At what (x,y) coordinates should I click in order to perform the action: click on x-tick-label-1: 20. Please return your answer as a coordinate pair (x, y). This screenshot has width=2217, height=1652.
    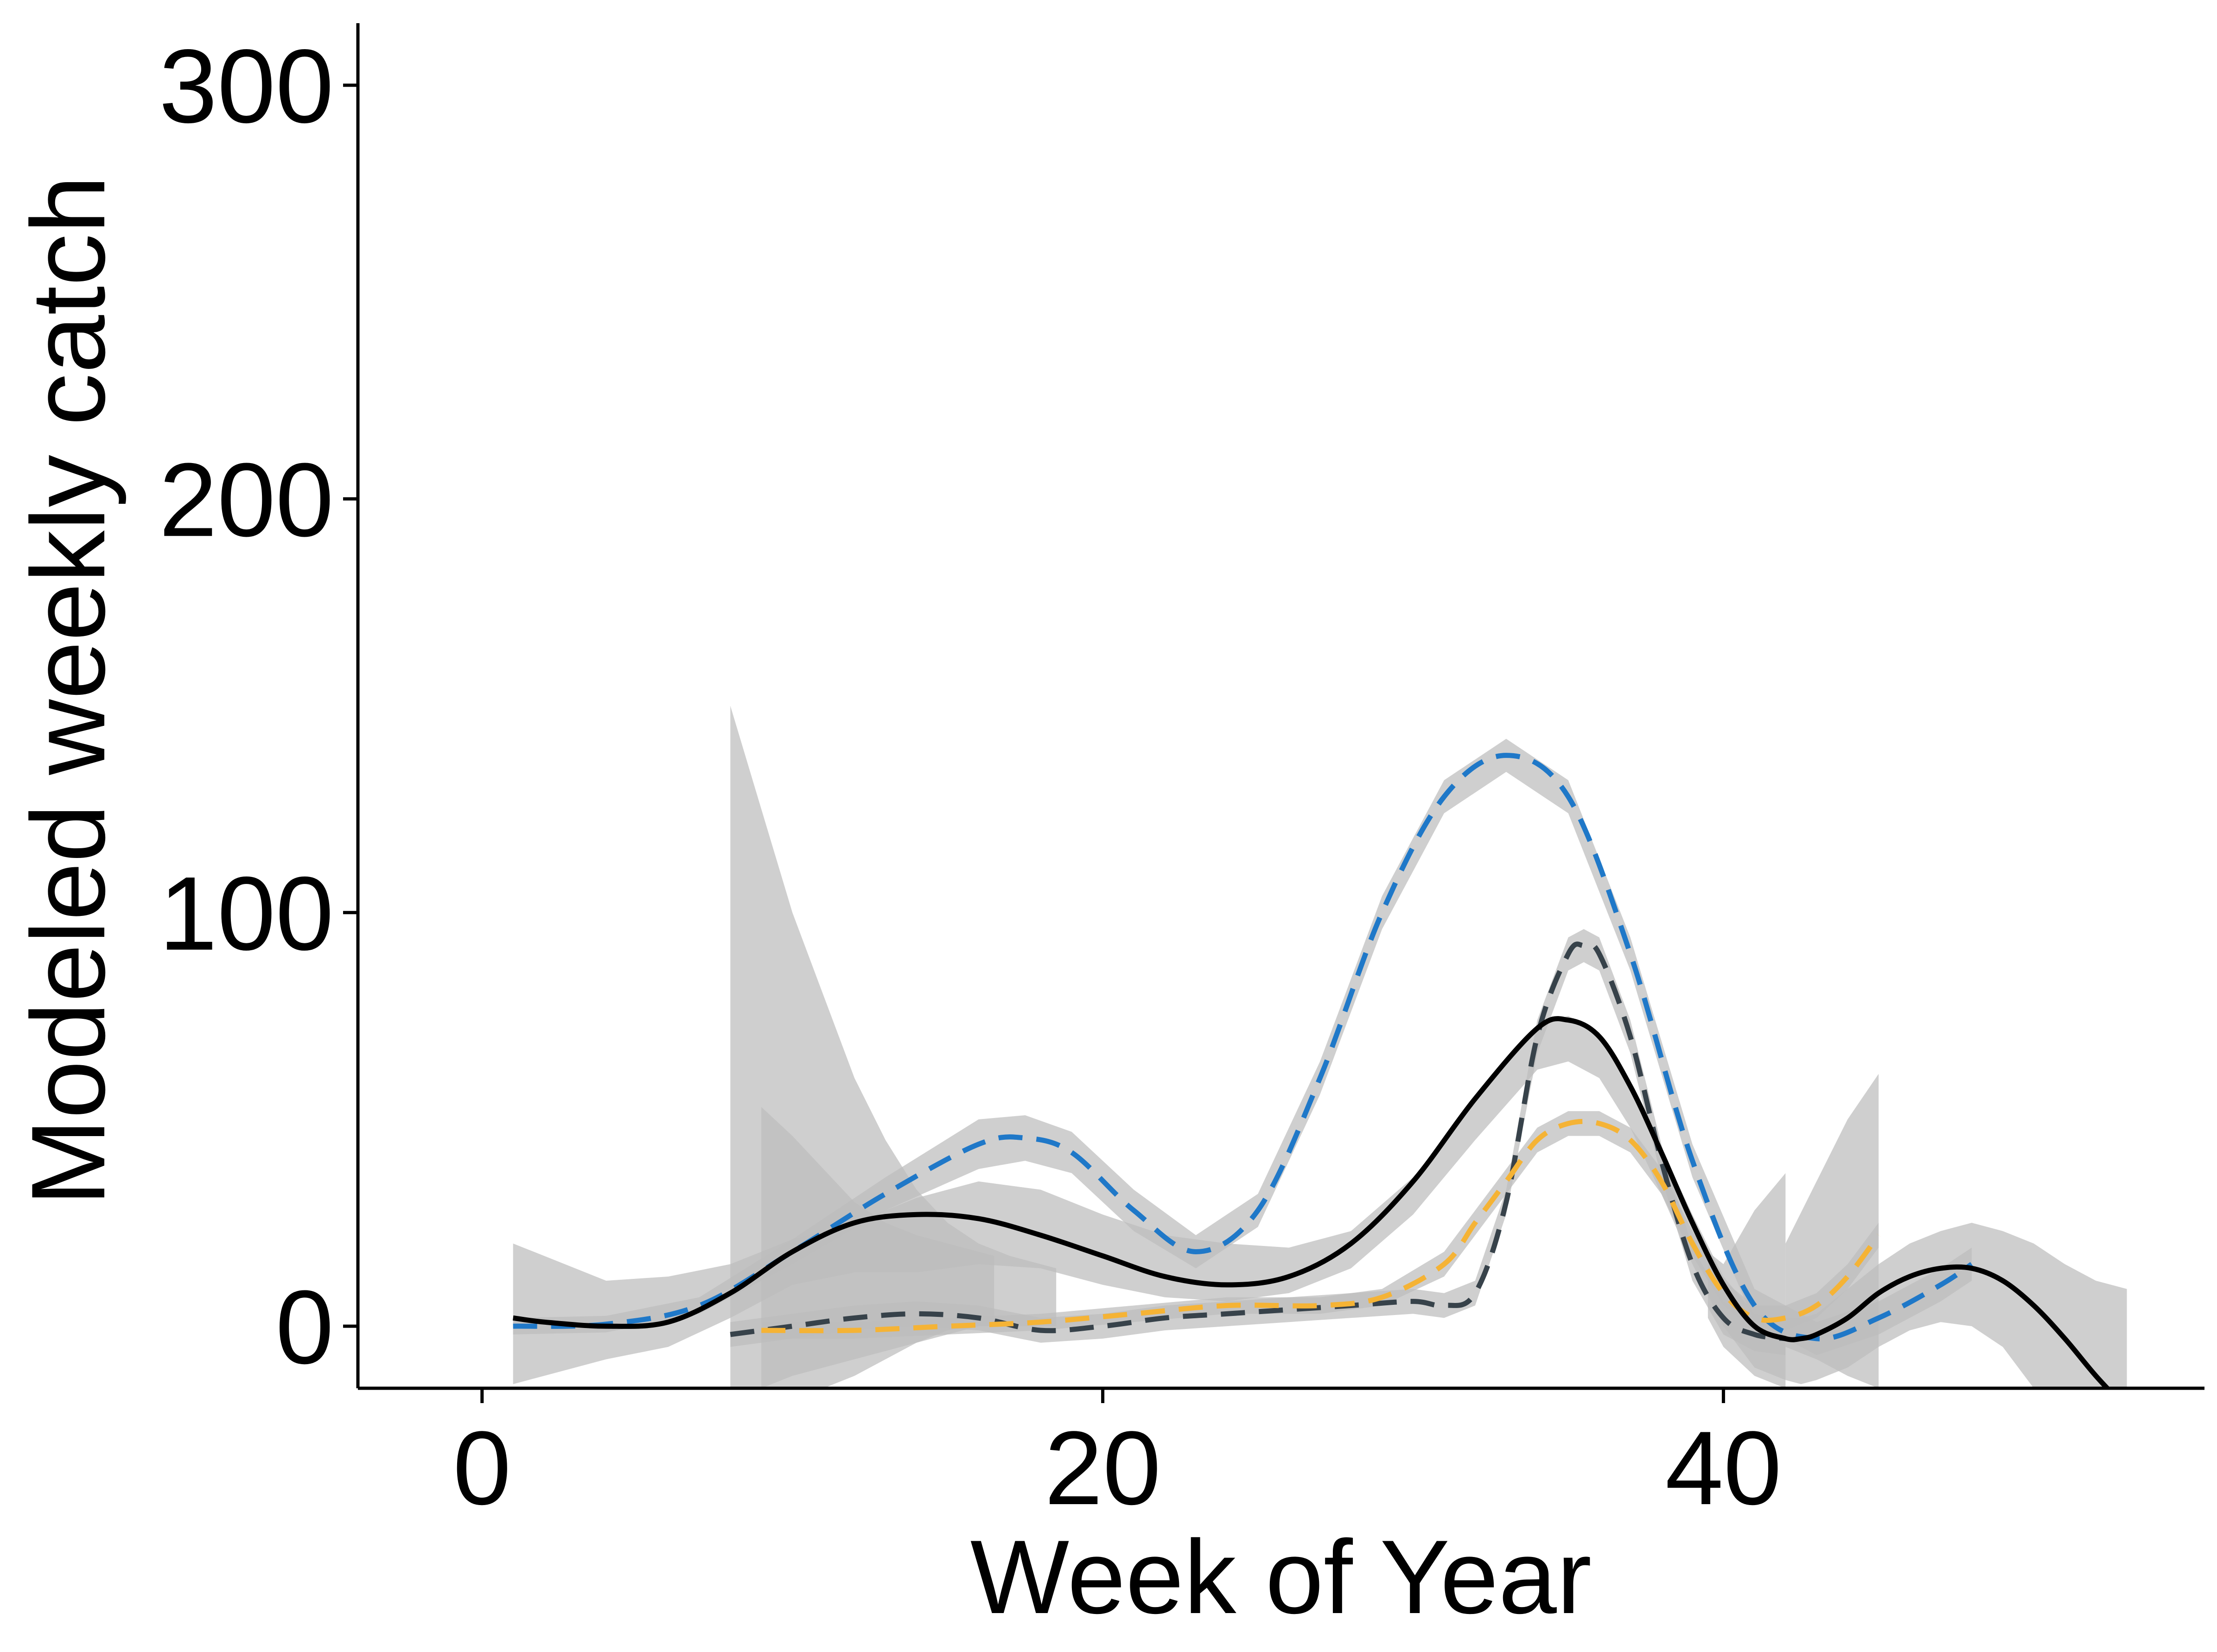
    Looking at the image, I should click on (1103, 1467).